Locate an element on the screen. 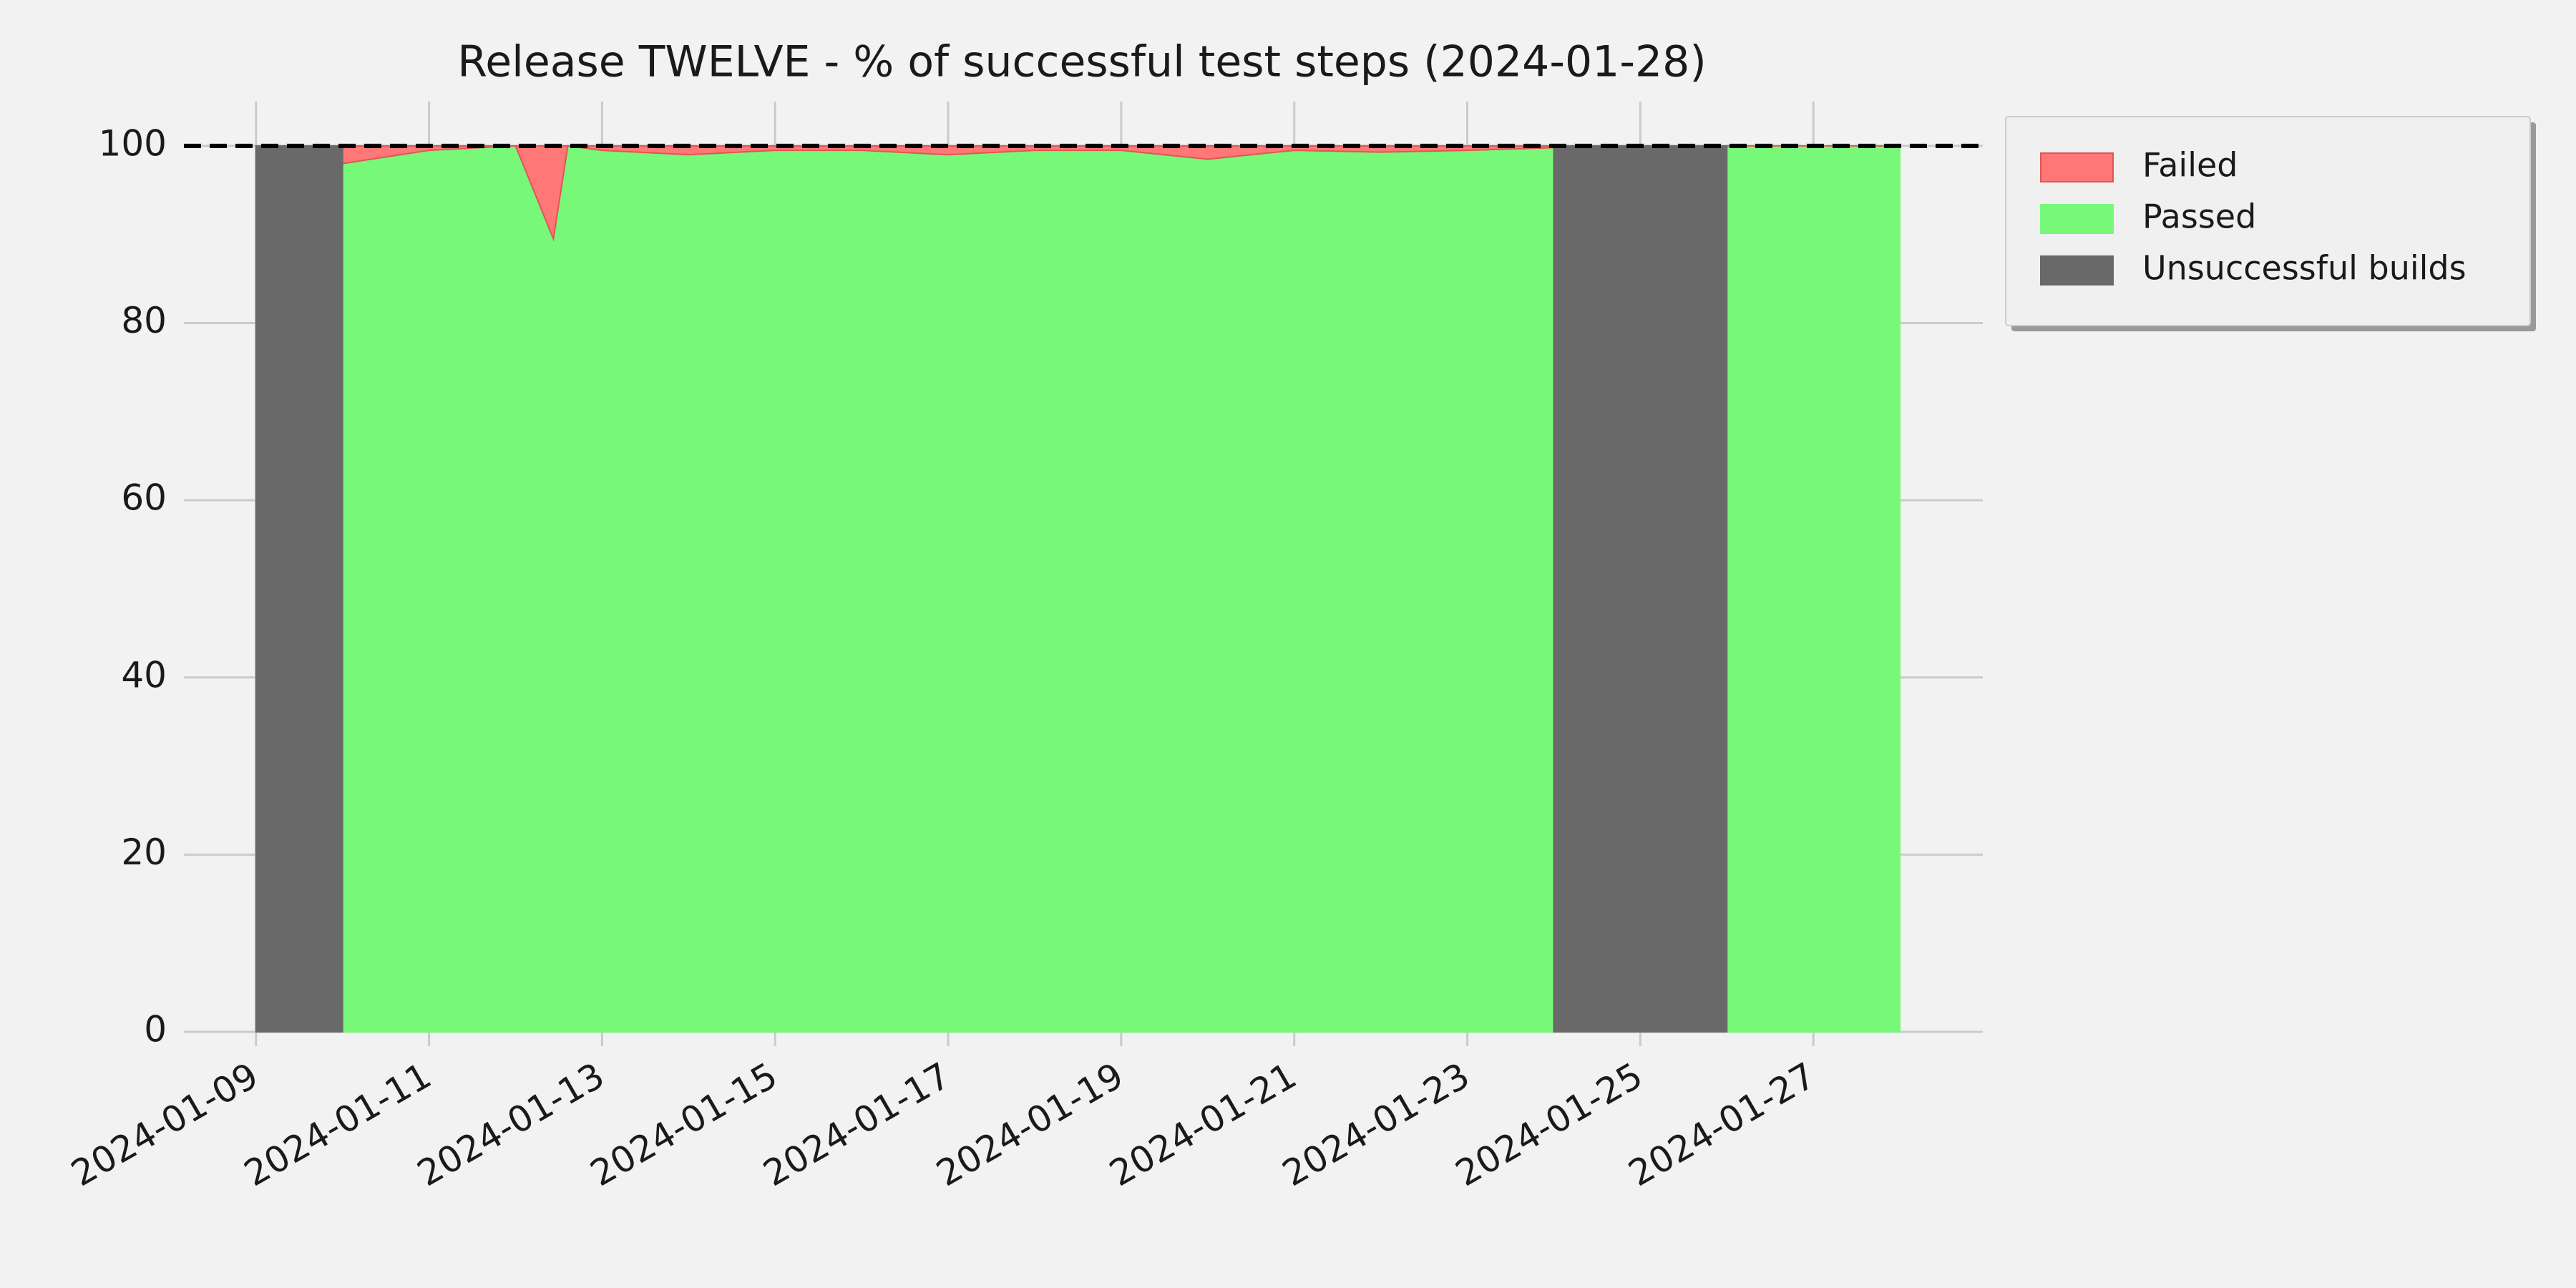 Image resolution: width=2576 pixels, height=1288 pixels. legend-label: Failed is located at coordinates (2190, 165).